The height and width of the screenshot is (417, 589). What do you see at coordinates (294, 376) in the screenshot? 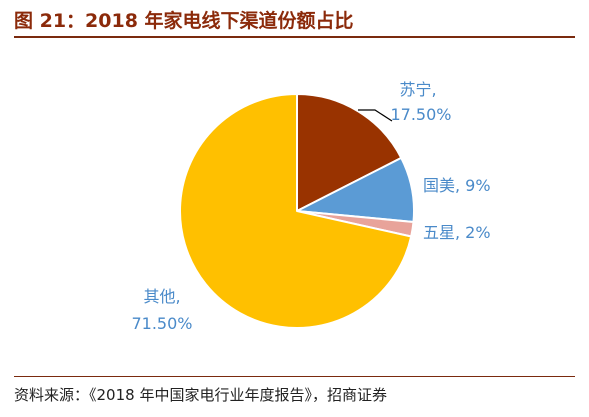
I see `bottom-divider` at bounding box center [294, 376].